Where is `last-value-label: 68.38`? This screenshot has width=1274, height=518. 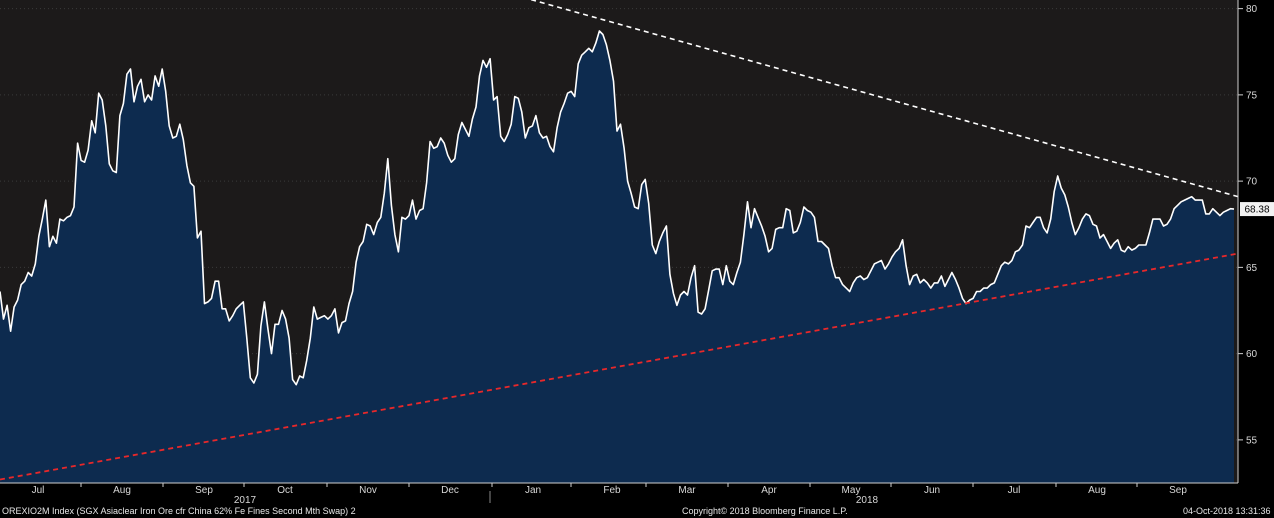 last-value-label: 68.38 is located at coordinates (1256, 210).